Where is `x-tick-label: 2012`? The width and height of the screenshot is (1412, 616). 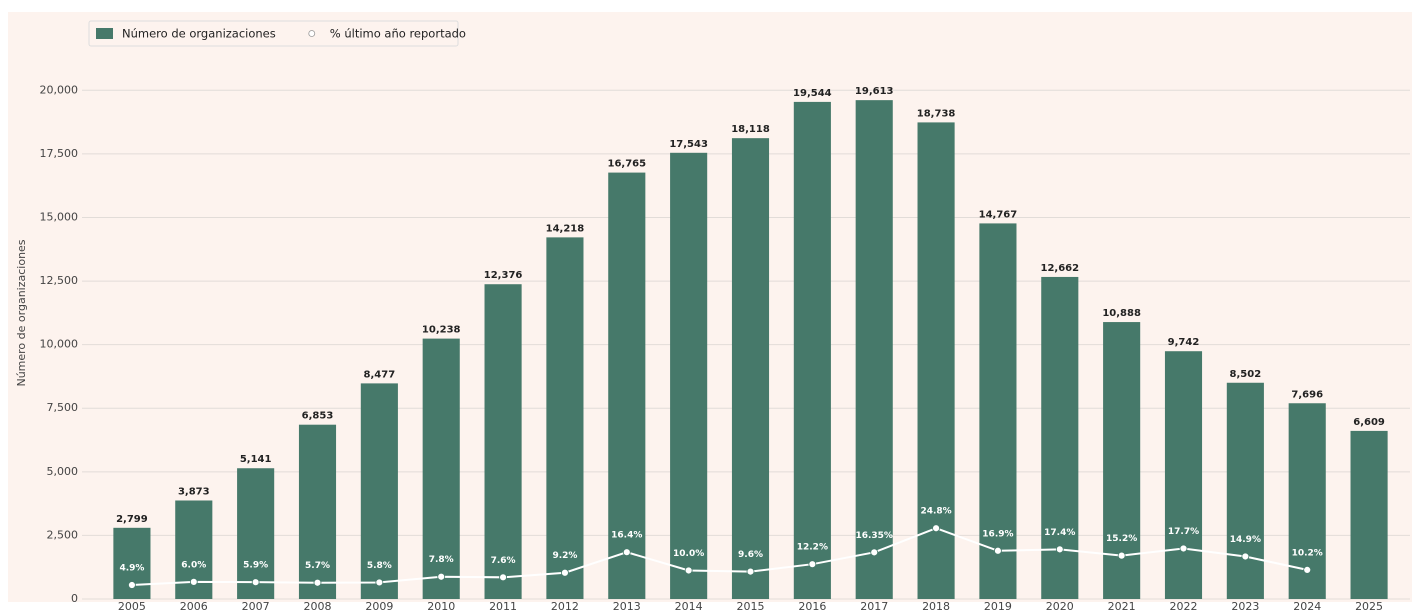
x-tick-label: 2012 is located at coordinates (565, 606).